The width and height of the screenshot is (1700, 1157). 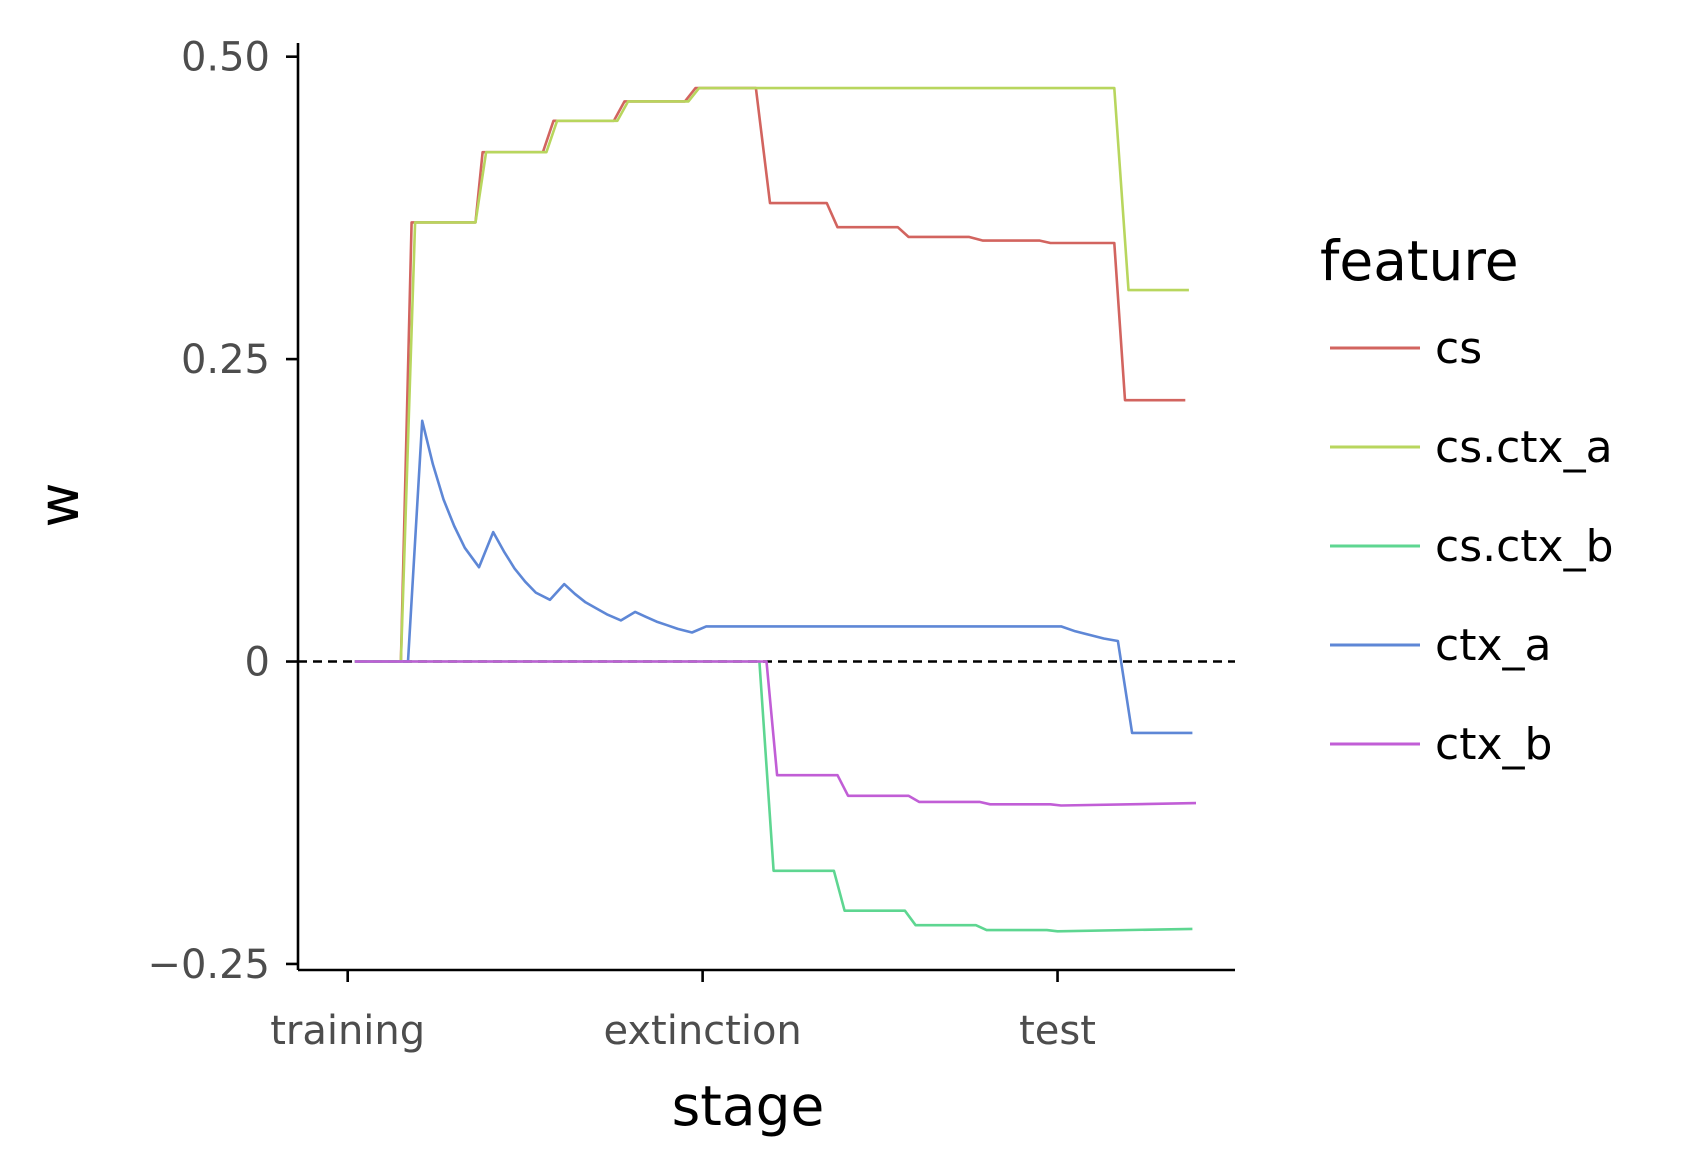 I want to click on x-axis-title: stage, so click(x=748, y=1106).